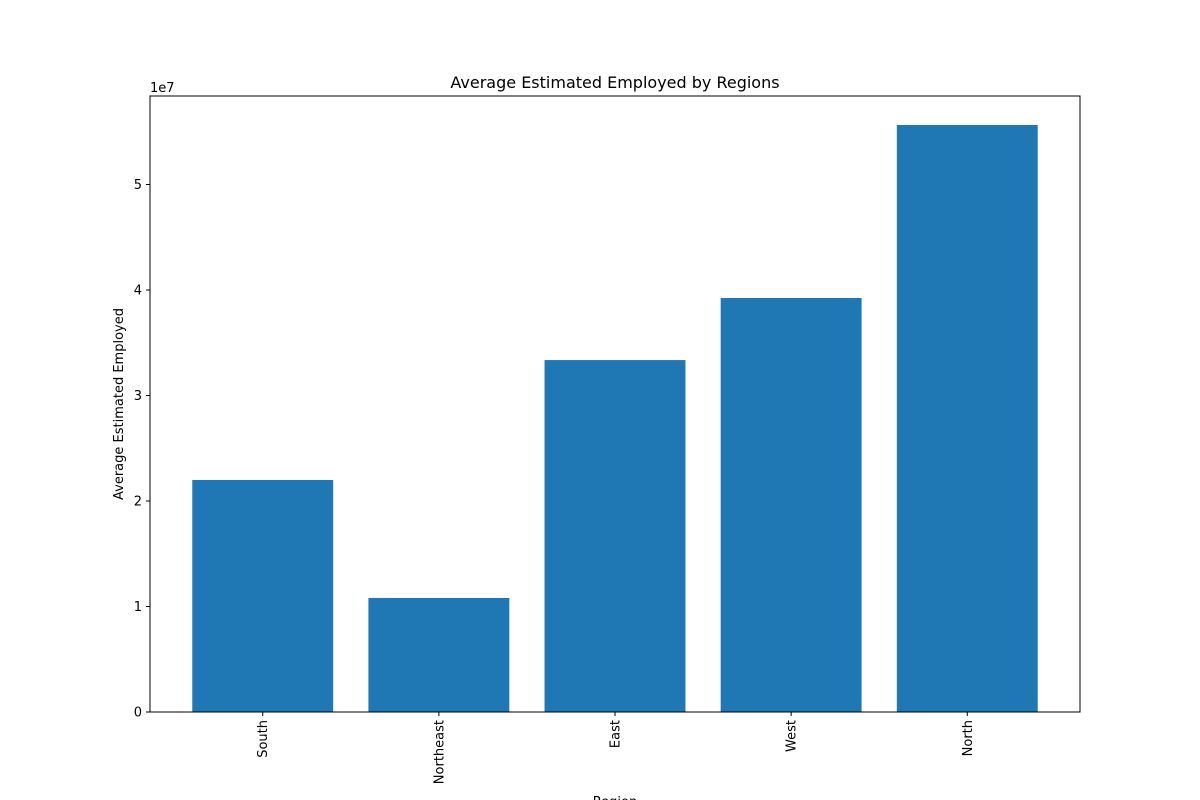 The height and width of the screenshot is (800, 1200). What do you see at coordinates (138, 607) in the screenshot?
I see `y-tick-label: 1` at bounding box center [138, 607].